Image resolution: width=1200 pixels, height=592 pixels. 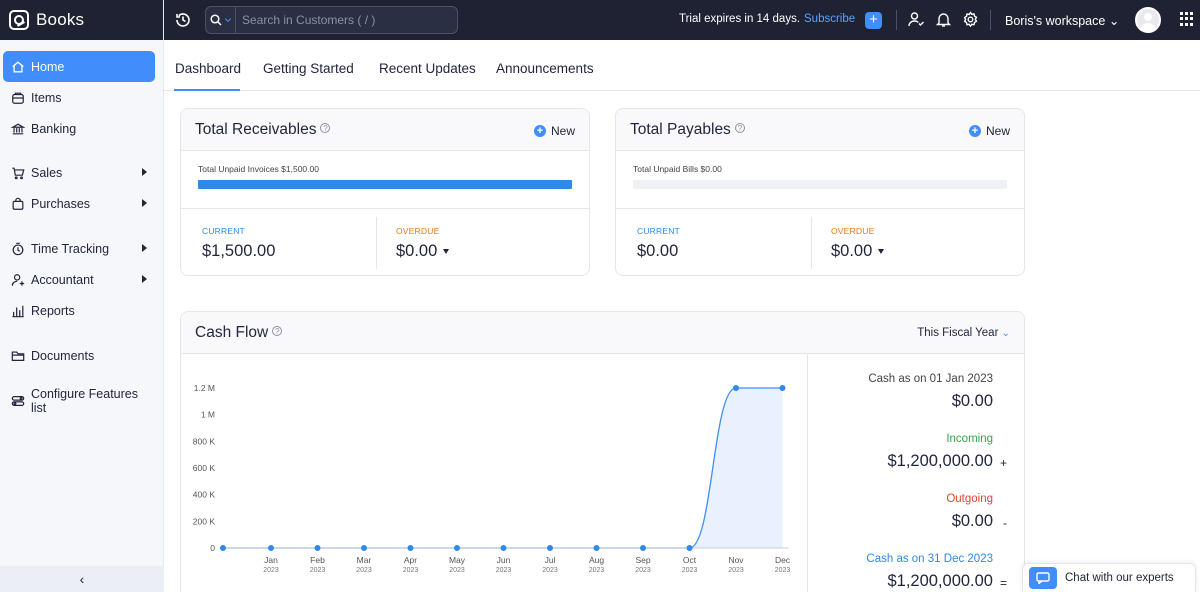 What do you see at coordinates (1003, 463) in the screenshot?
I see `plus-operator: +` at bounding box center [1003, 463].